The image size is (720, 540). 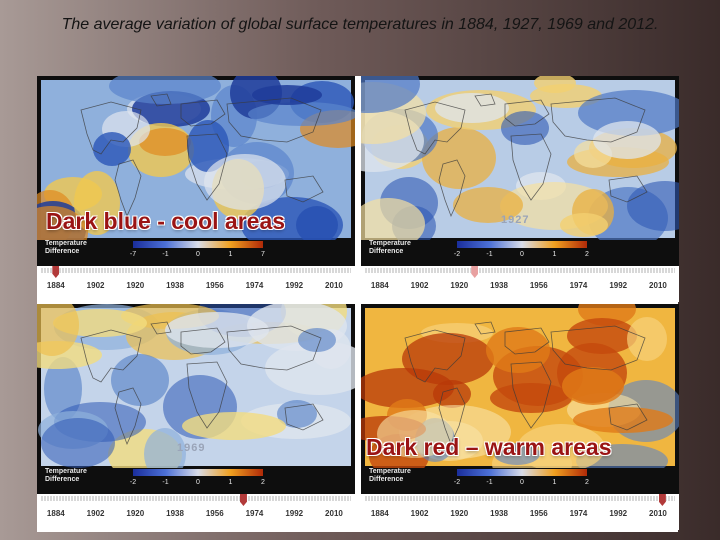 I want to click on map-year-label: 1927, so click(x=515, y=220).